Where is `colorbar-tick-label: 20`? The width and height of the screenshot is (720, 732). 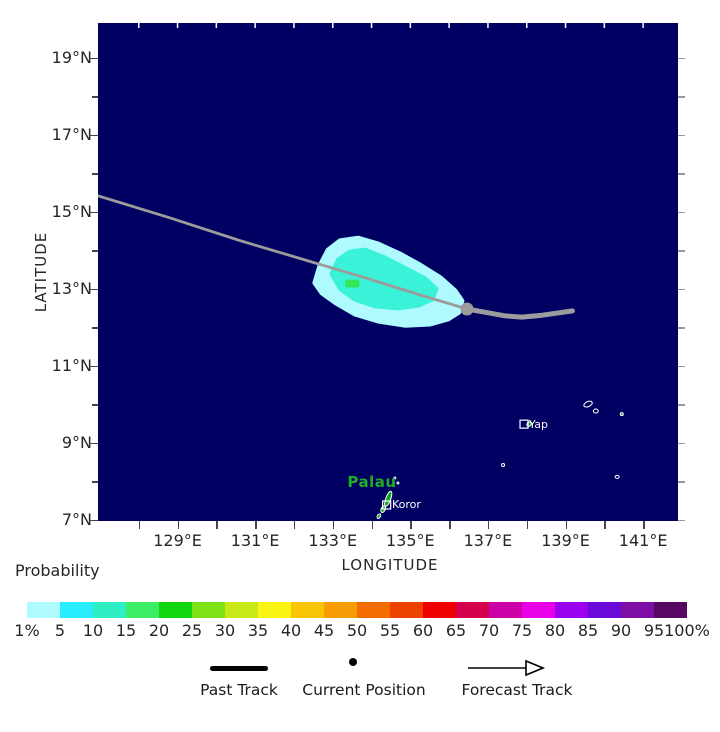
colorbar-tick-label: 20 is located at coordinates (159, 630).